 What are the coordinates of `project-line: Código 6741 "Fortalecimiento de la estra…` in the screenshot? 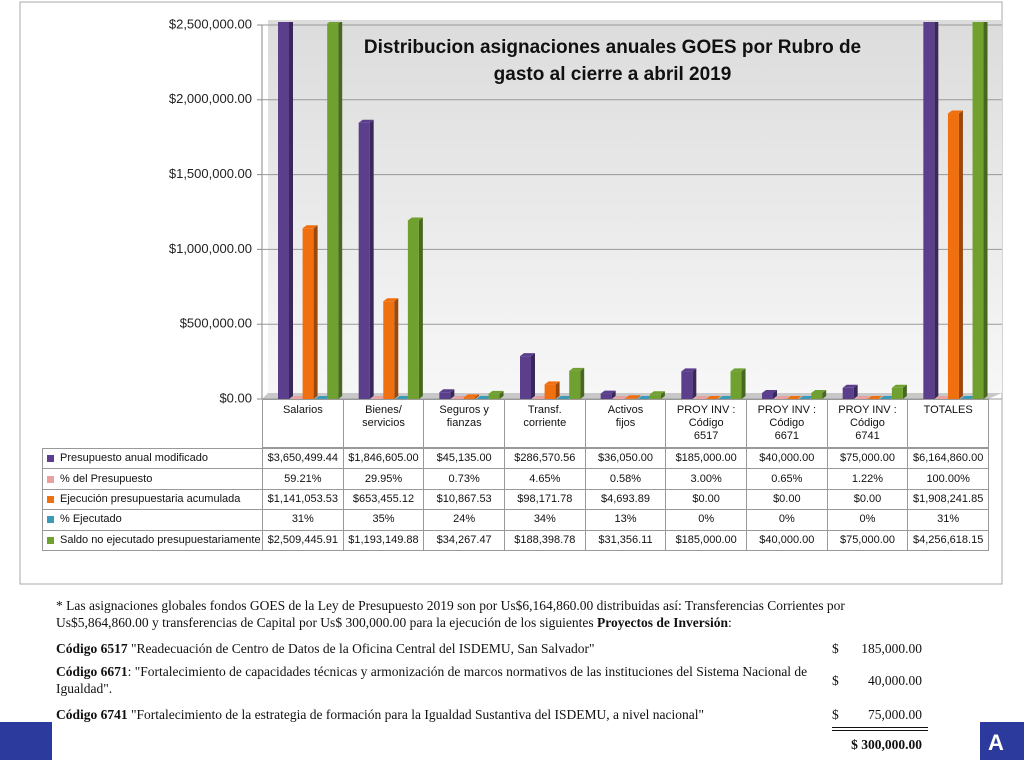 It's located at (441, 714).